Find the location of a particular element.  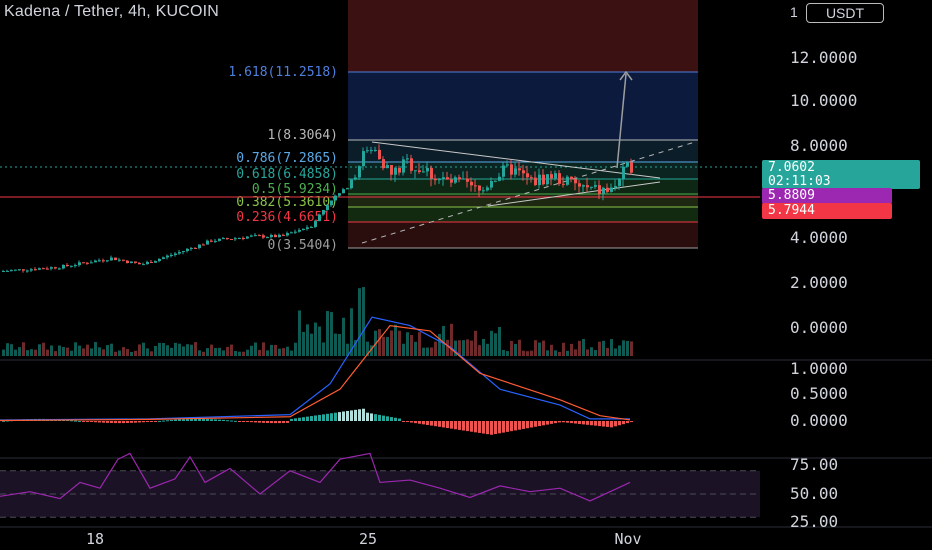

symbol-title: Kadena / Tether, 4h, KUCOIN is located at coordinates (112, 11).